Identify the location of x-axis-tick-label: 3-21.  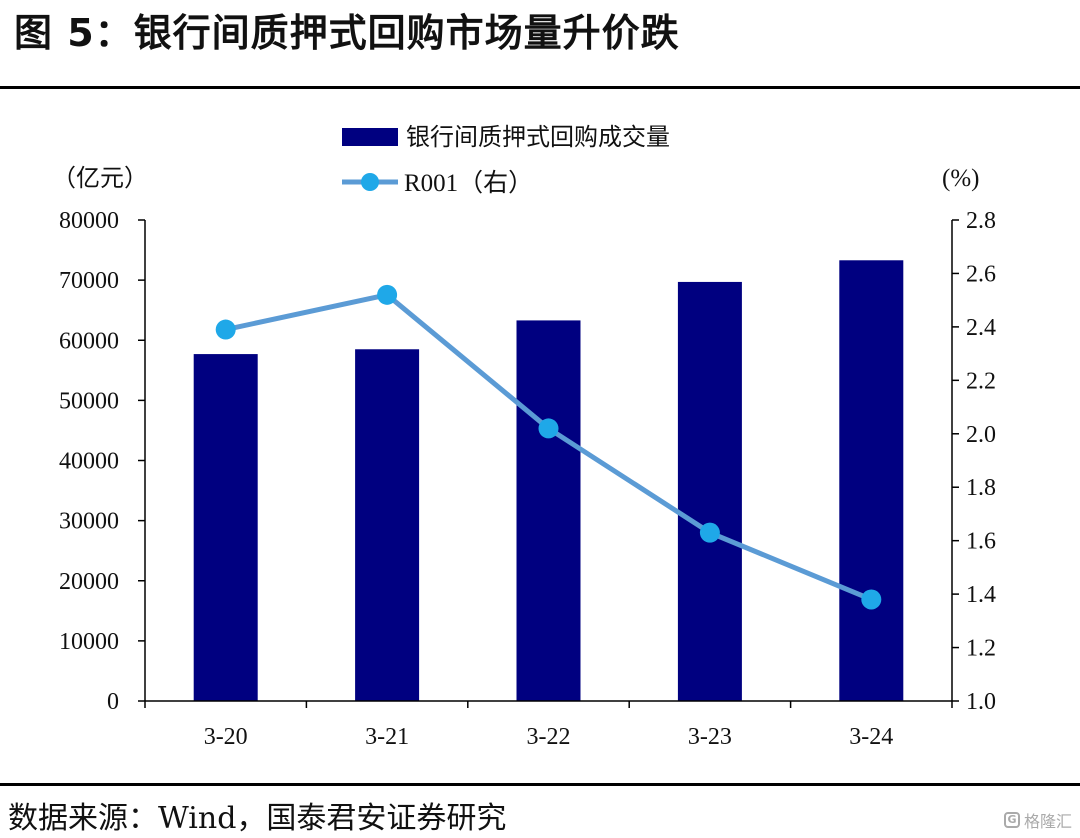
(387, 737).